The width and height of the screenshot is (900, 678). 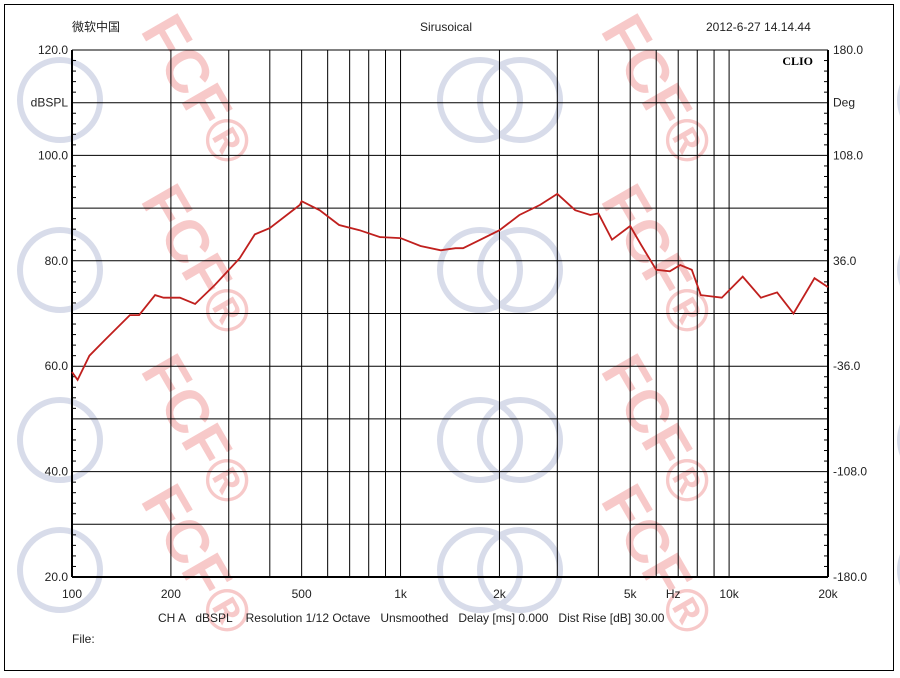 What do you see at coordinates (673, 594) in the screenshot?
I see `x-axis-label: Hz` at bounding box center [673, 594].